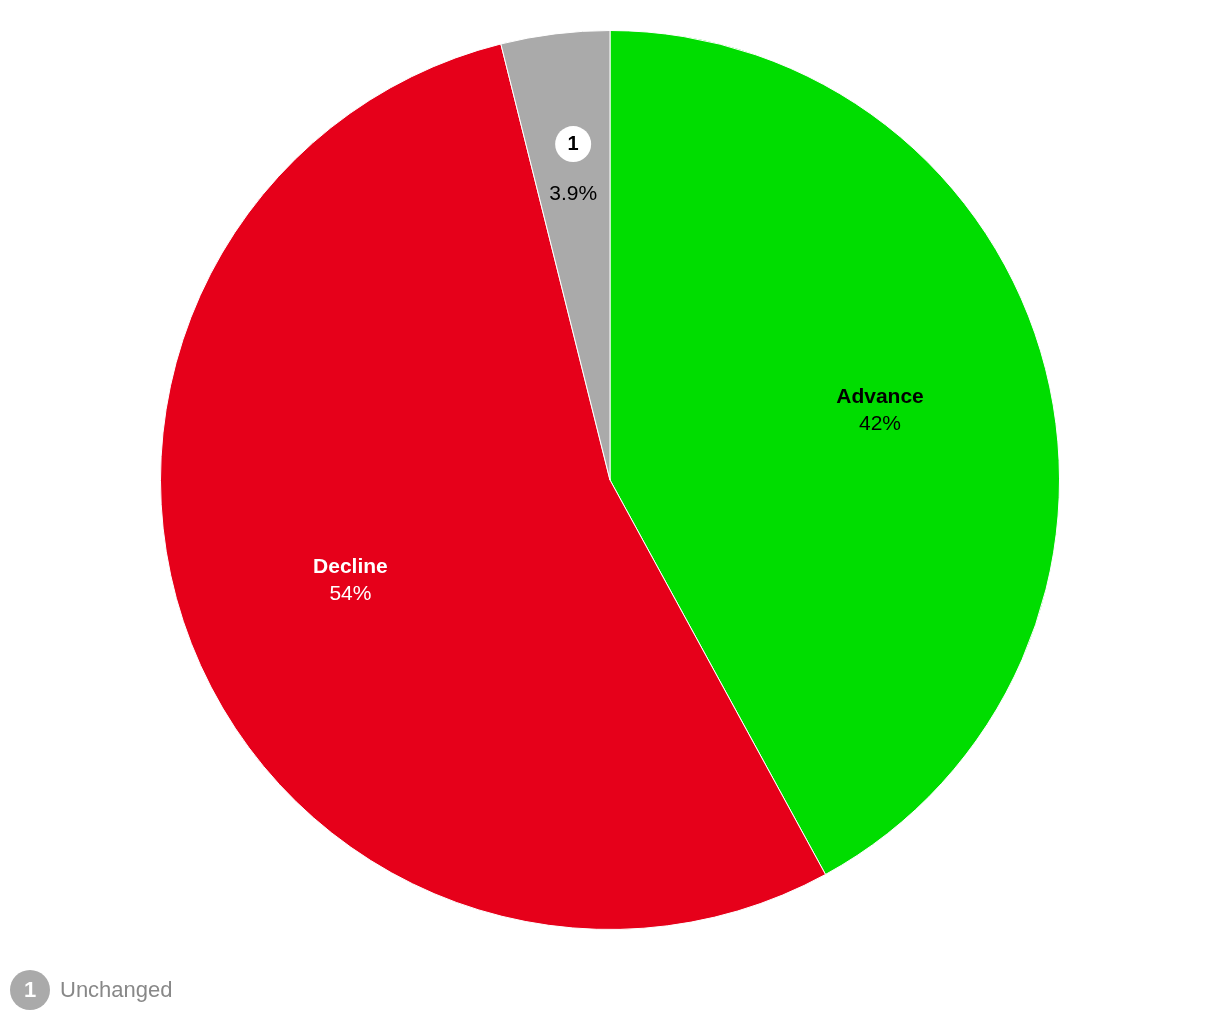 The image size is (1220, 1020). I want to click on legend-label: Unchanged, so click(116, 990).